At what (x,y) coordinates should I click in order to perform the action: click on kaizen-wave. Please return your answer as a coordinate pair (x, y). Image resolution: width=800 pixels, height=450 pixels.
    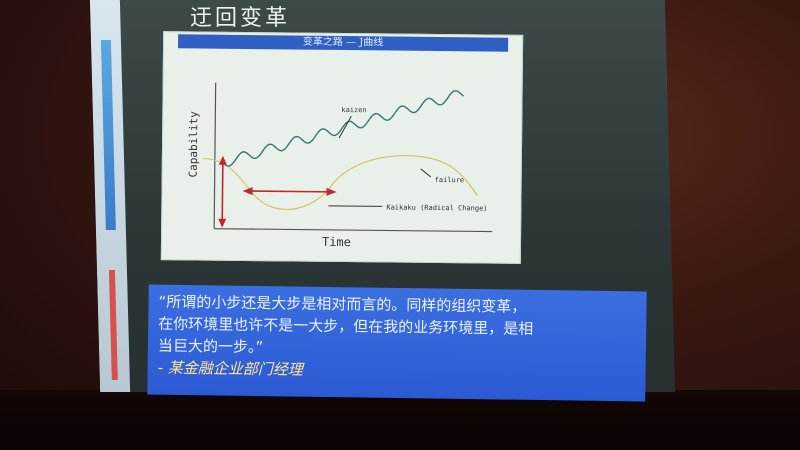
    Looking at the image, I should click on (343, 128).